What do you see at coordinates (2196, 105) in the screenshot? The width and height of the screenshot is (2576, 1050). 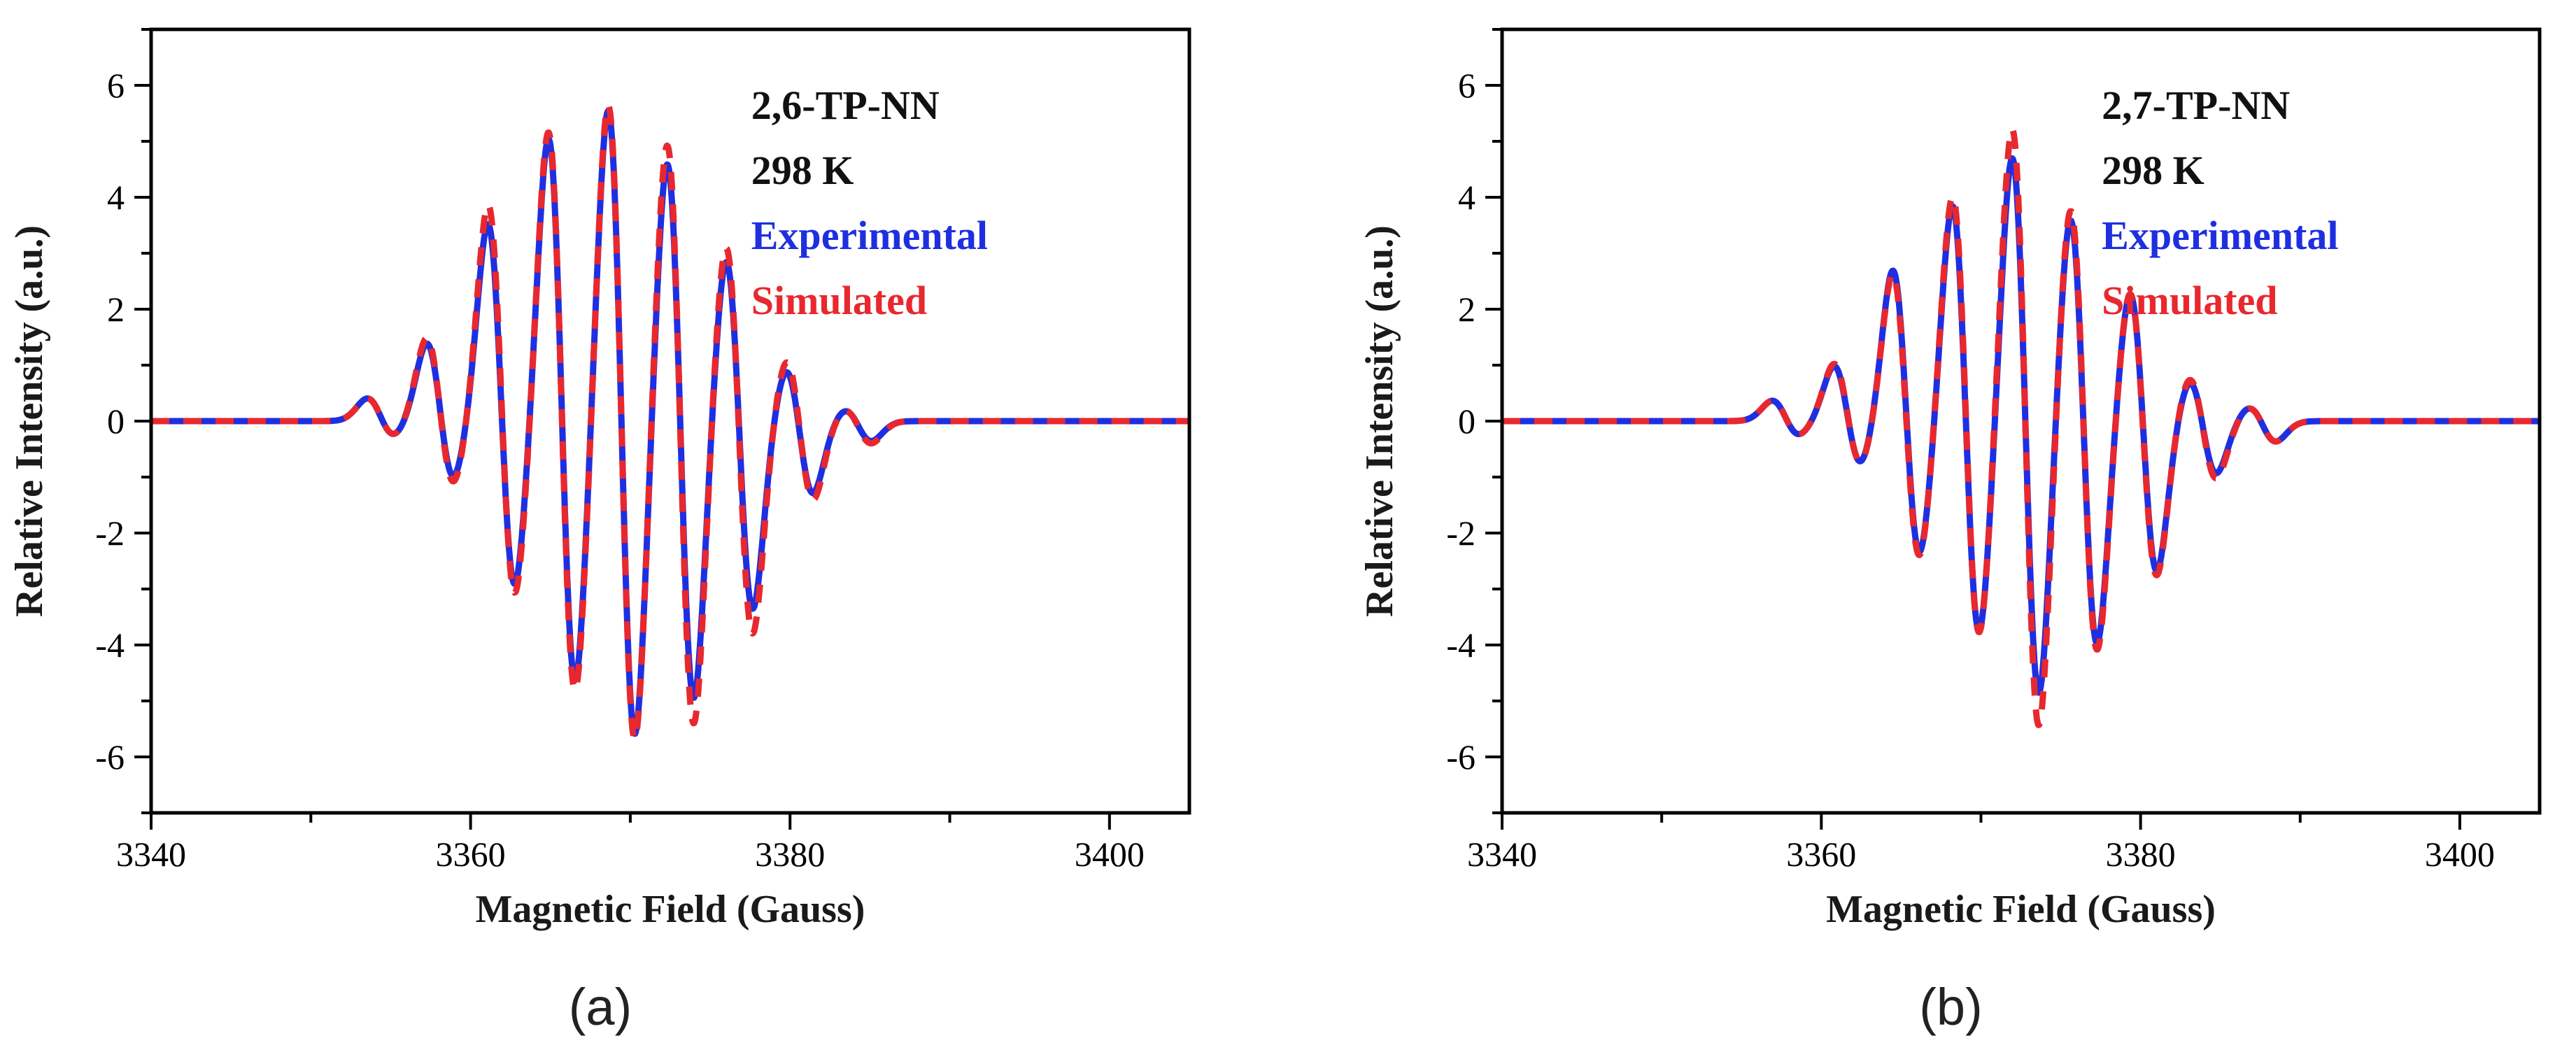 I see `legend-entry: 2,7-TP-NN` at bounding box center [2196, 105].